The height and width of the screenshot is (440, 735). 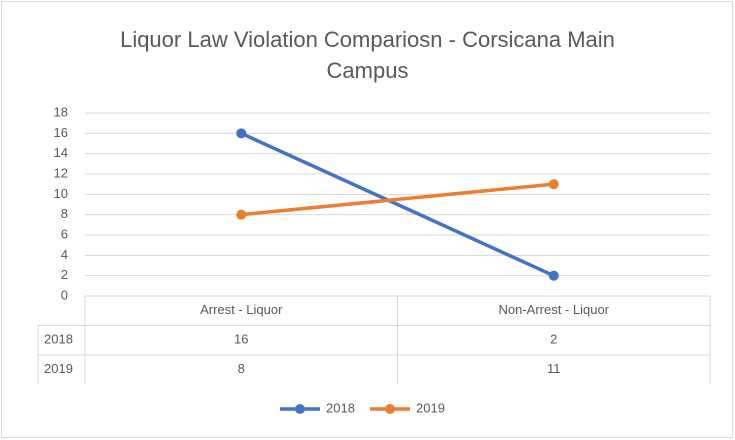 I want to click on table-cell: 16, so click(x=241, y=339).